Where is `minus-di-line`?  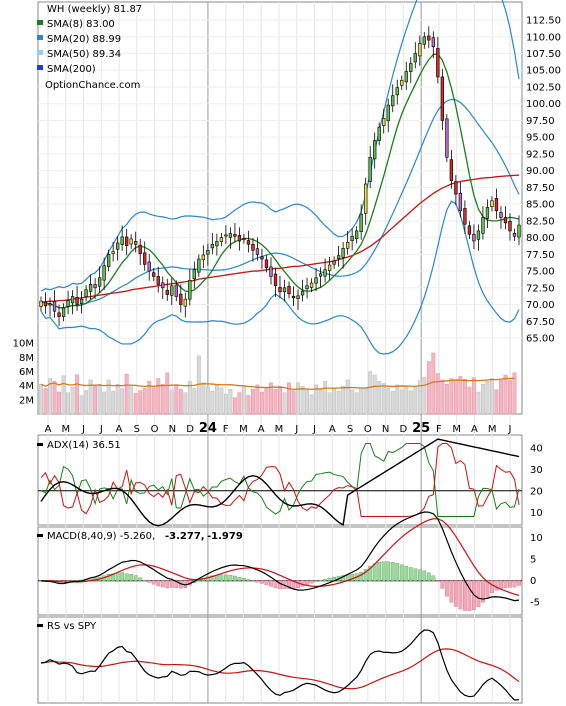 minus-di-line is located at coordinates (280, 480).